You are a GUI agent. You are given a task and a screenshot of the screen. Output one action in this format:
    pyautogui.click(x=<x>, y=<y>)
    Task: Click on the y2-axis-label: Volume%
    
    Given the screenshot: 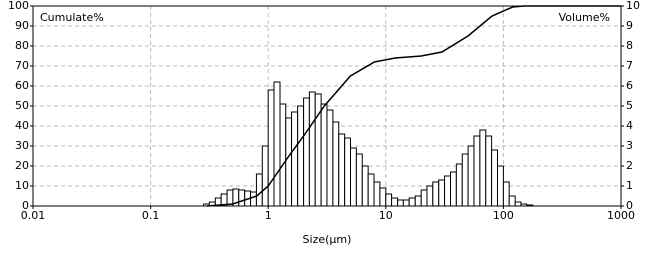 What is the action you would take?
    pyautogui.click(x=584, y=17)
    